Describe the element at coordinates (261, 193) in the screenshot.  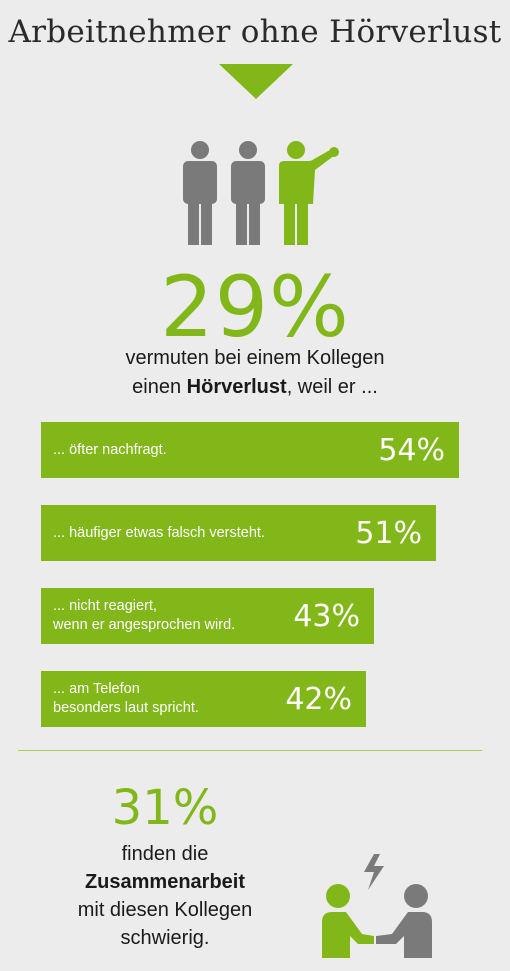
I see `three-people-icon` at that location.